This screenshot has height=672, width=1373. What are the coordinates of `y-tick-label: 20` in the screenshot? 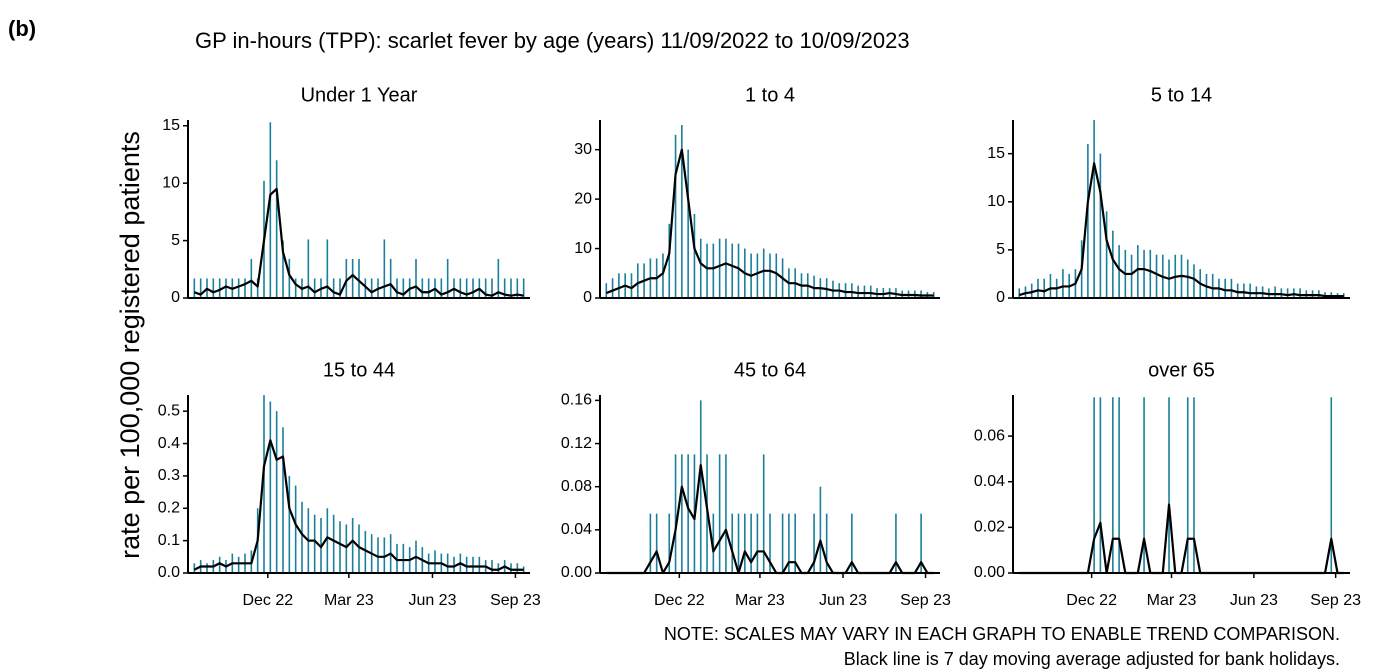 It's located at (583, 198).